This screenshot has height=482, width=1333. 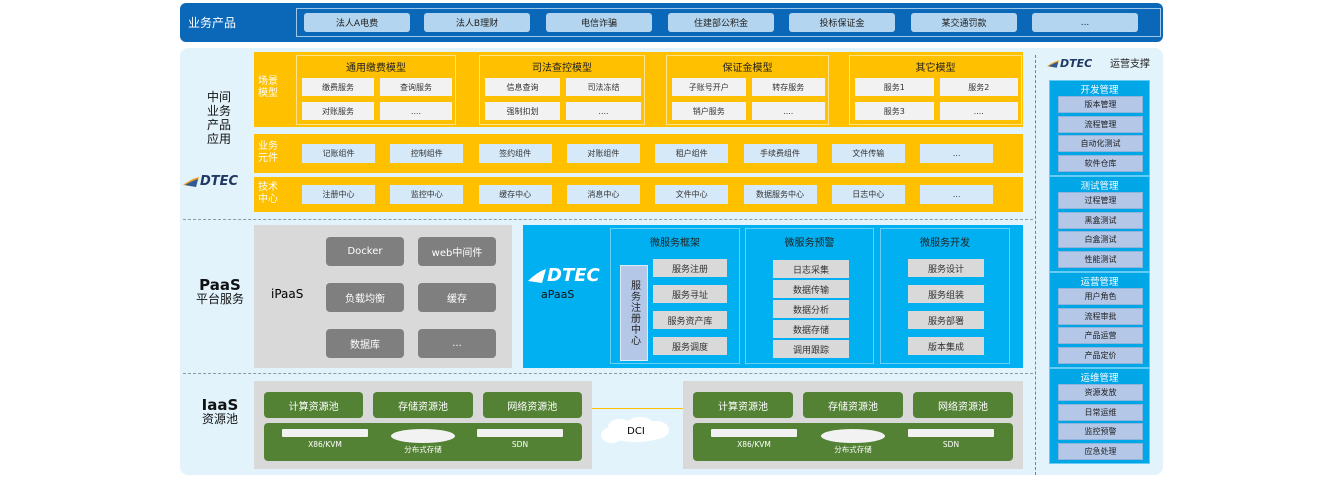 I want to click on tech-center-item: 文件中心, so click(x=692, y=194).